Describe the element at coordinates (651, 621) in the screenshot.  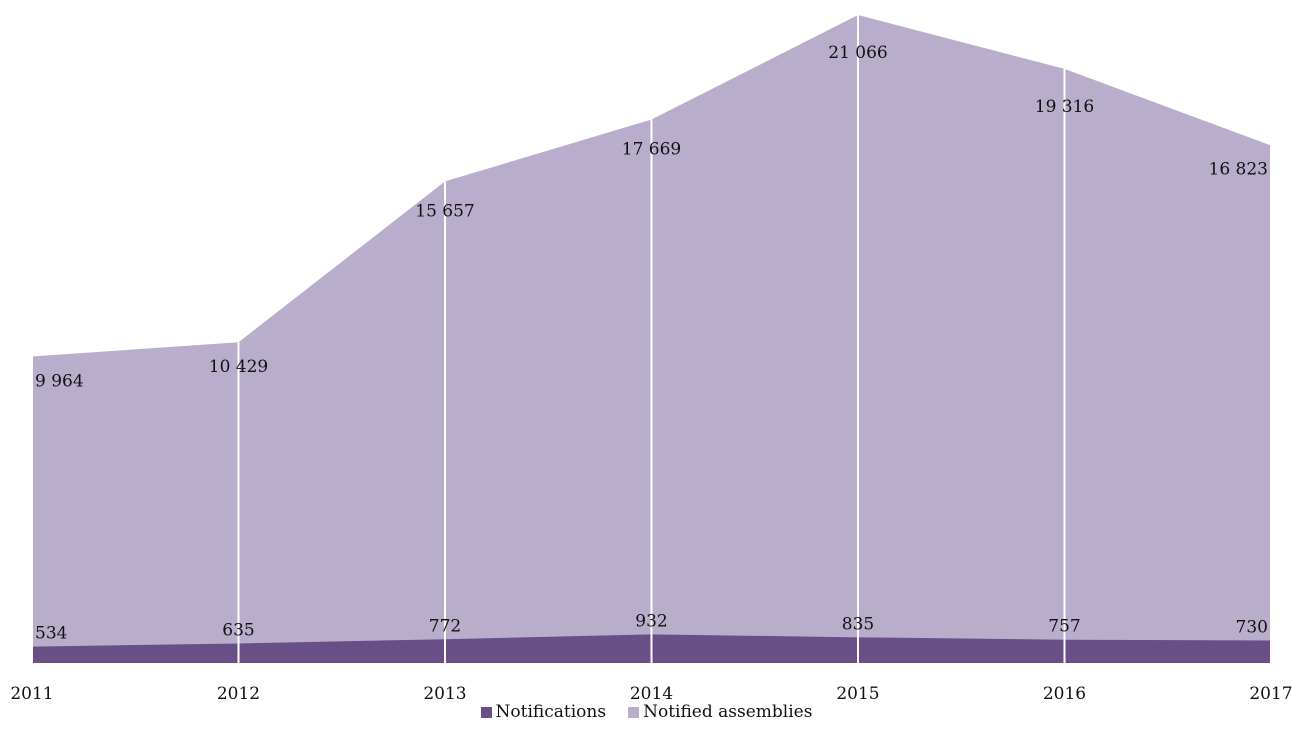
I see `data-label-notifications: 932` at that location.